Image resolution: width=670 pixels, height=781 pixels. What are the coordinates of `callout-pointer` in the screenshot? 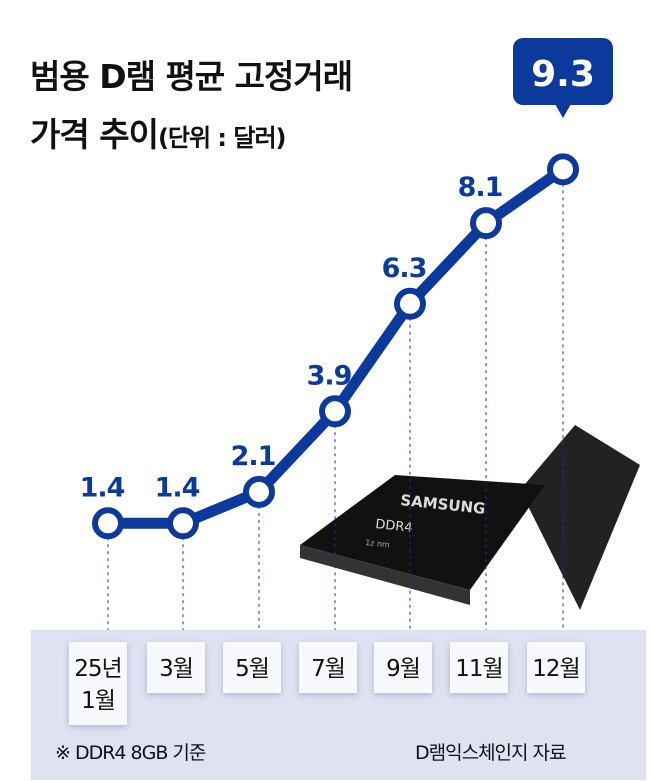 It's located at (563, 111).